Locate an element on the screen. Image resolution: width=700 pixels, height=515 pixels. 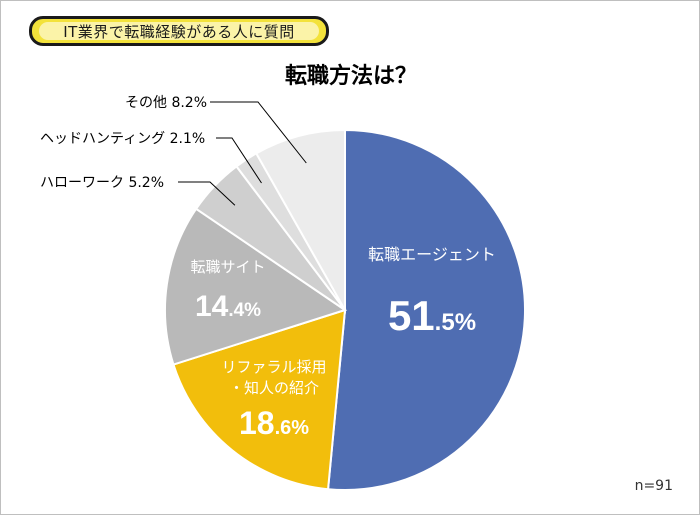
slice-value-1: 18.6% is located at coordinates (274, 423).